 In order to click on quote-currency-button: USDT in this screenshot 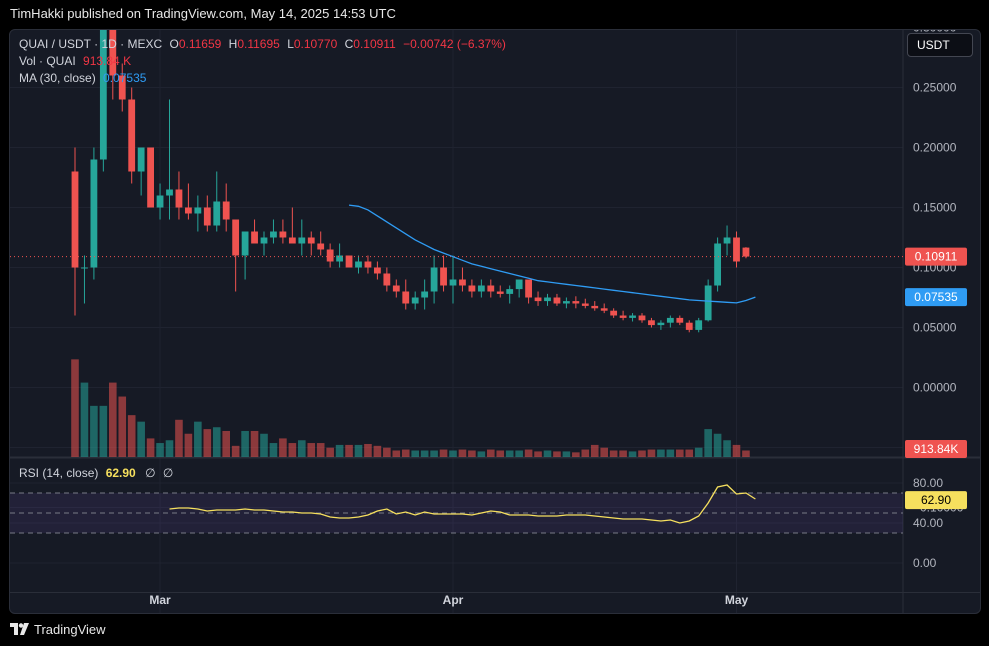, I will do `click(940, 45)`.